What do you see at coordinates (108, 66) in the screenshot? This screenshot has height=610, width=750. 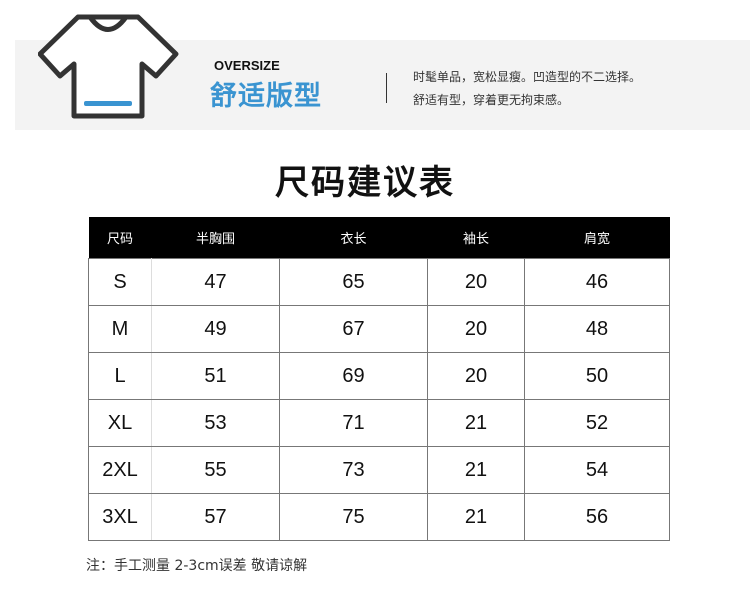 I see `t-shirt-icon` at bounding box center [108, 66].